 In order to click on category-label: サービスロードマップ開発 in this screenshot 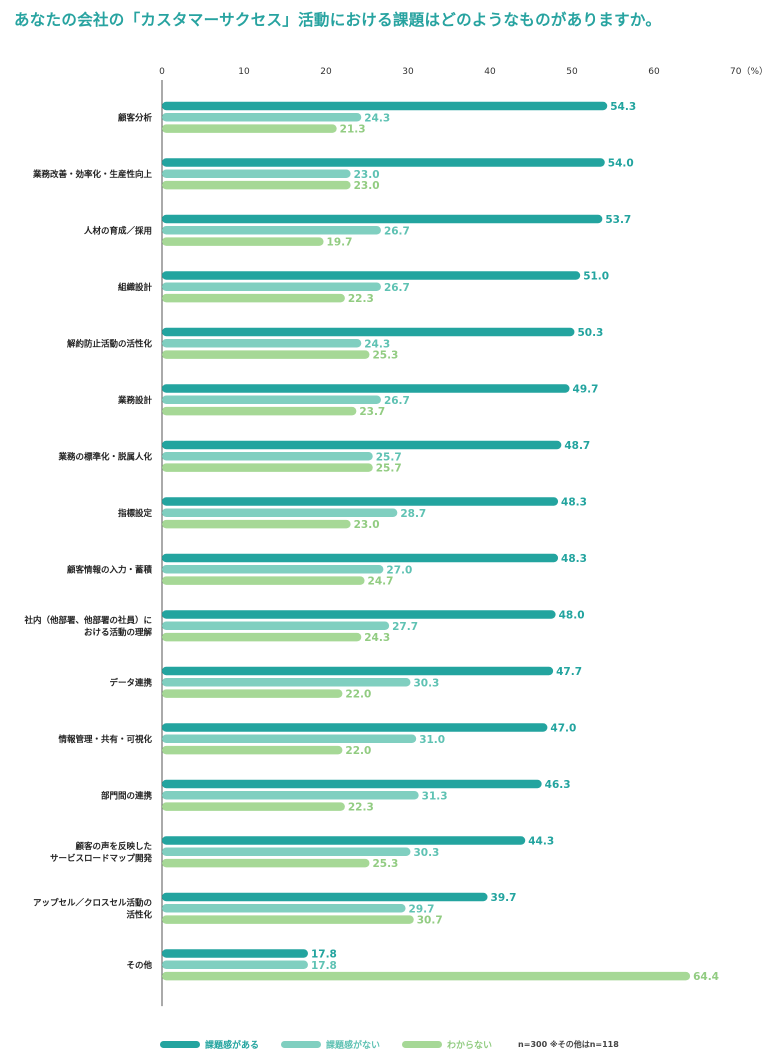, I will do `click(101, 858)`.